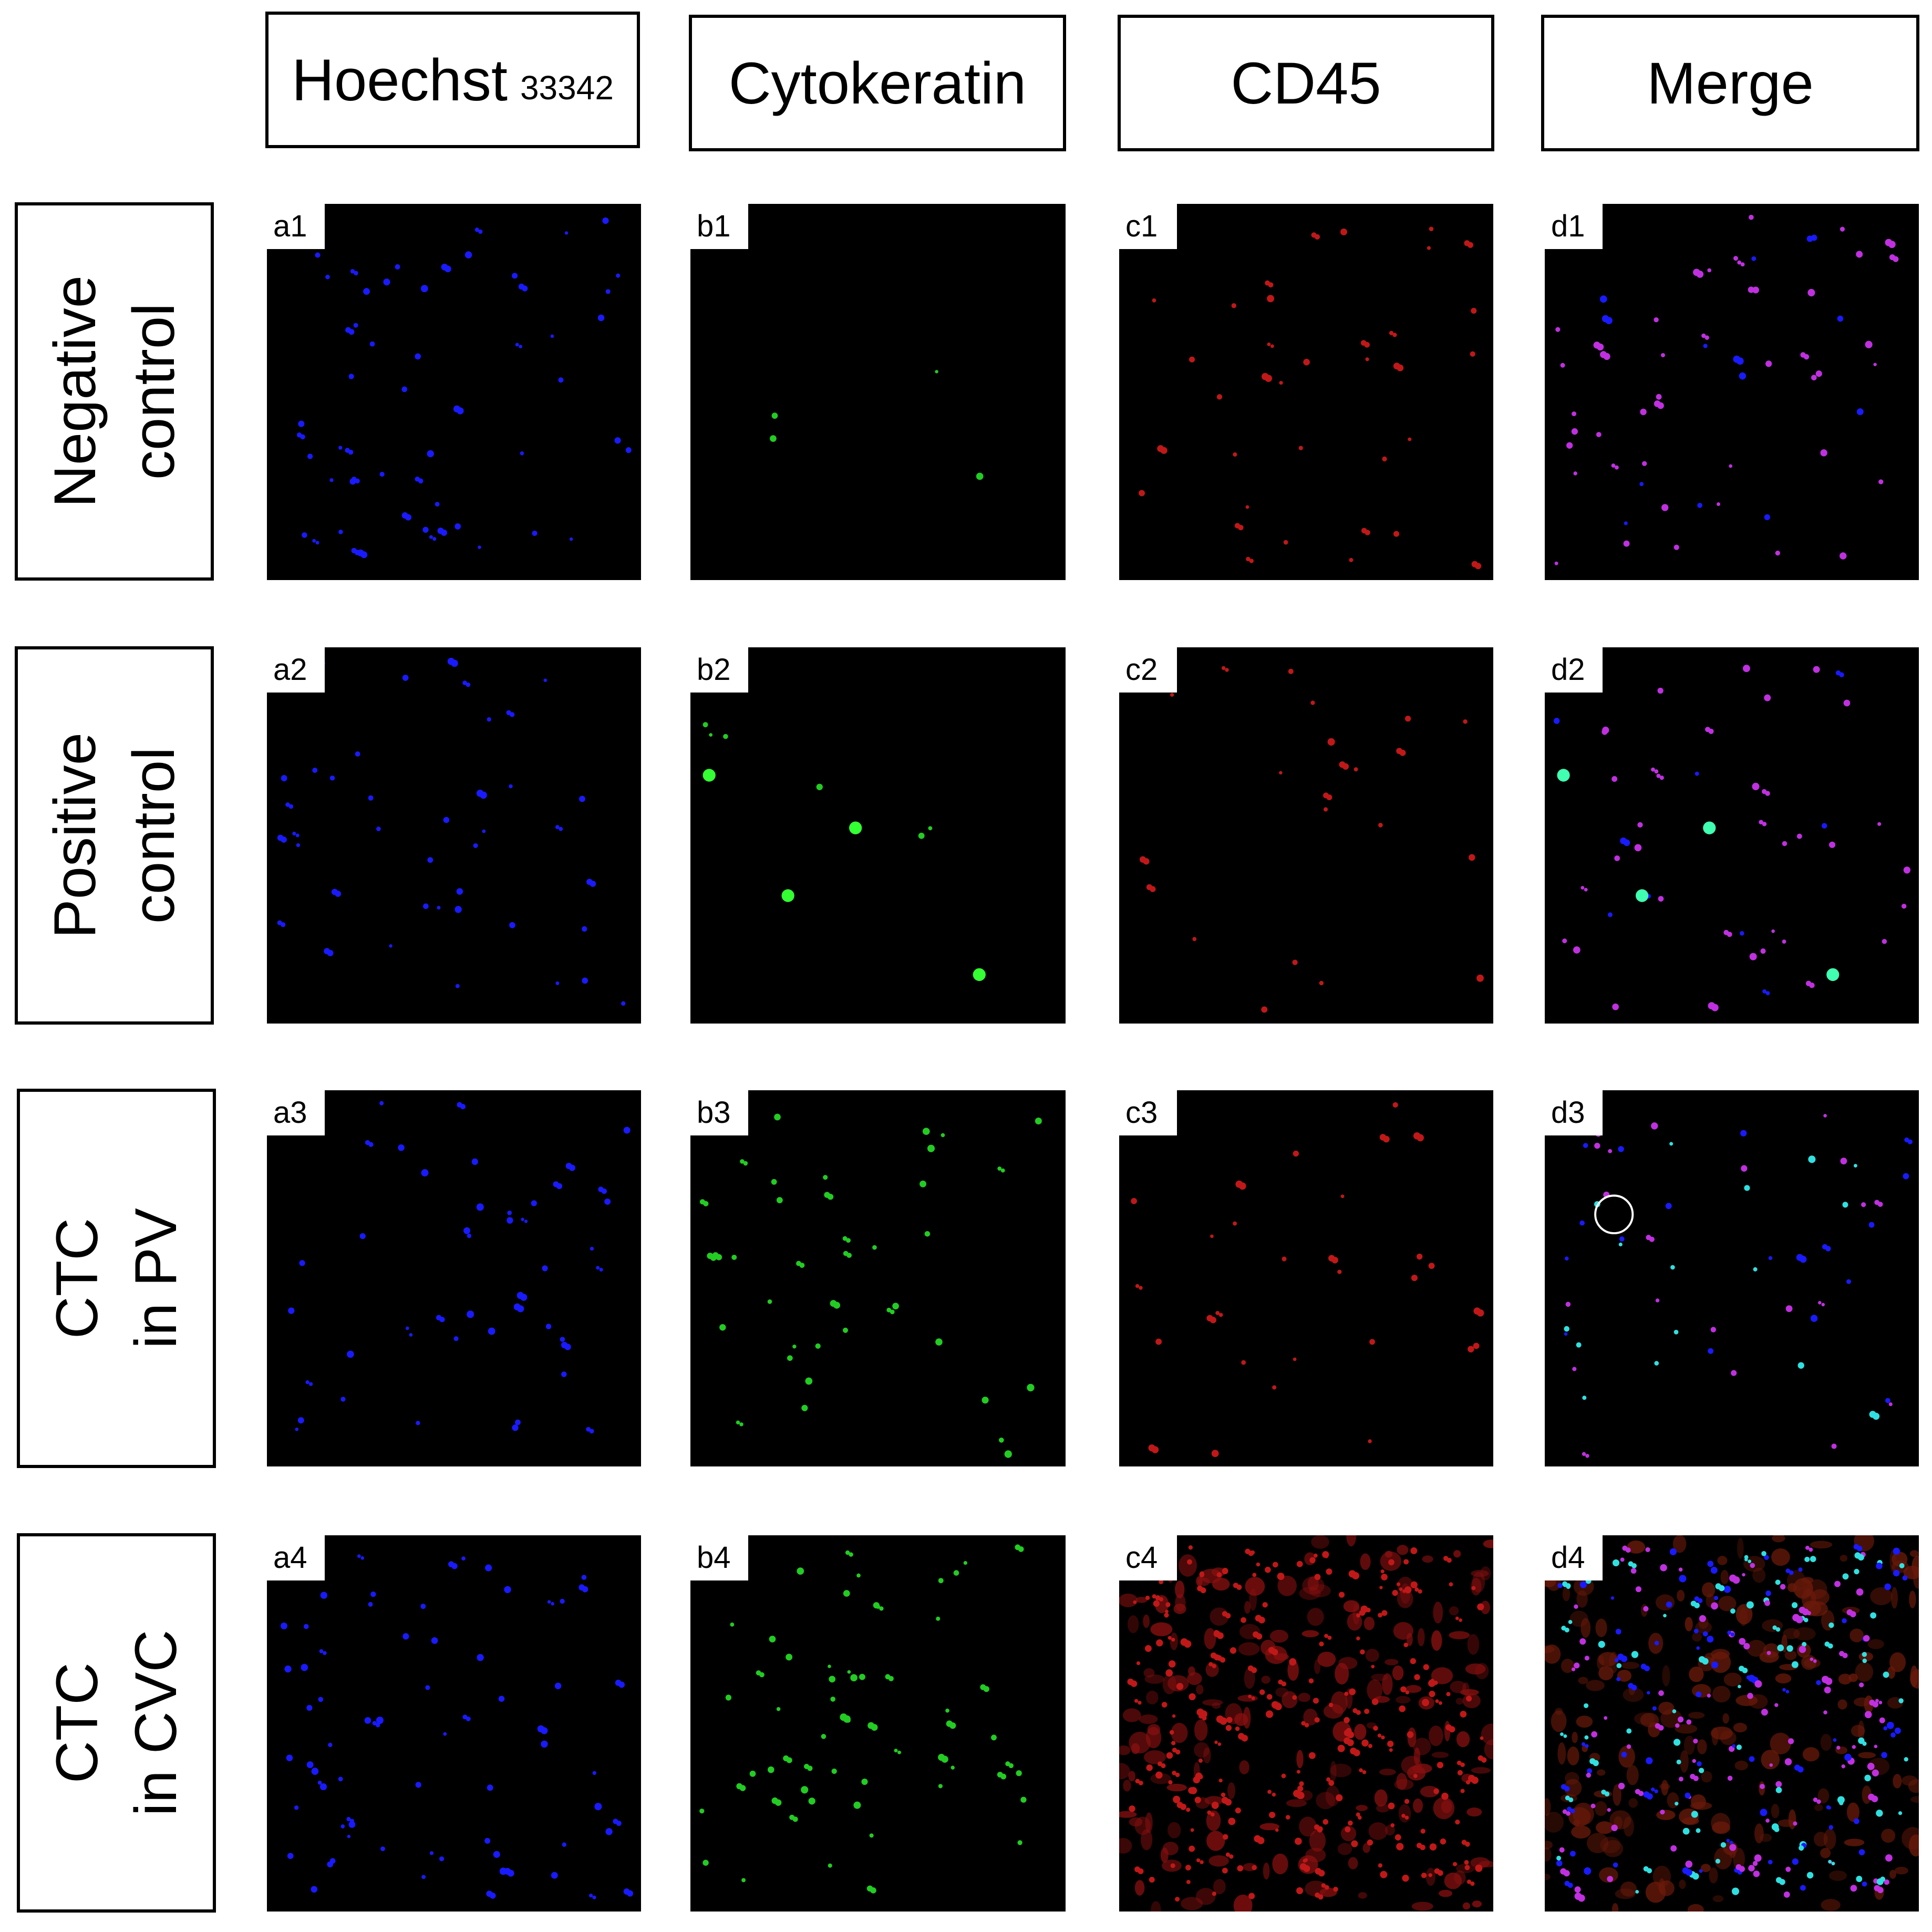 The image size is (1932, 1932). What do you see at coordinates (878, 1723) in the screenshot?
I see `micrograph-b4: b4` at bounding box center [878, 1723].